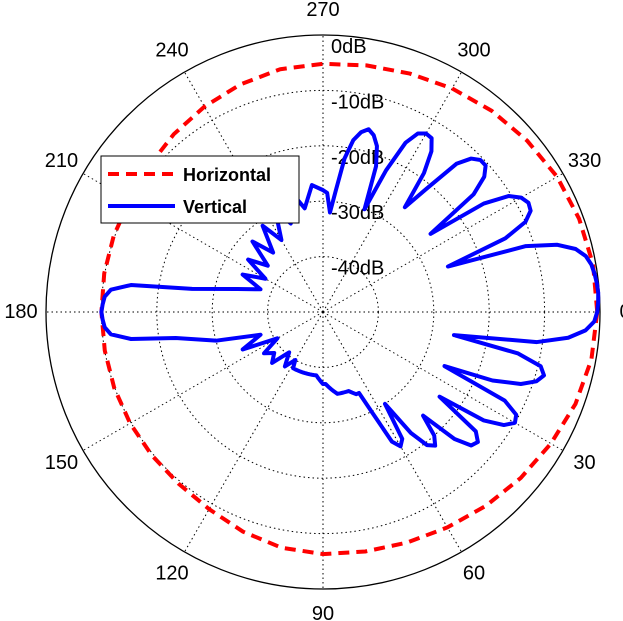  What do you see at coordinates (357, 158) in the screenshot?
I see `radial-tick-labels: 0dB-10dB-20dB-30dB-40dB` at bounding box center [357, 158].